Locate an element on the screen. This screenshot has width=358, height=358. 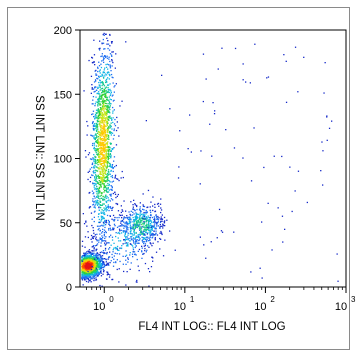
x-tick-base: 10 is located at coordinates (99, 307).